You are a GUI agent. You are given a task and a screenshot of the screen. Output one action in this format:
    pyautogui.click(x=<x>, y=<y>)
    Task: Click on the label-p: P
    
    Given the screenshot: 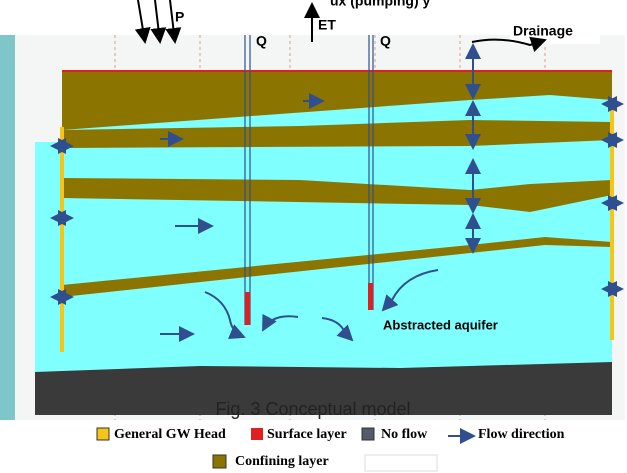 What is the action you would take?
    pyautogui.click(x=179, y=17)
    